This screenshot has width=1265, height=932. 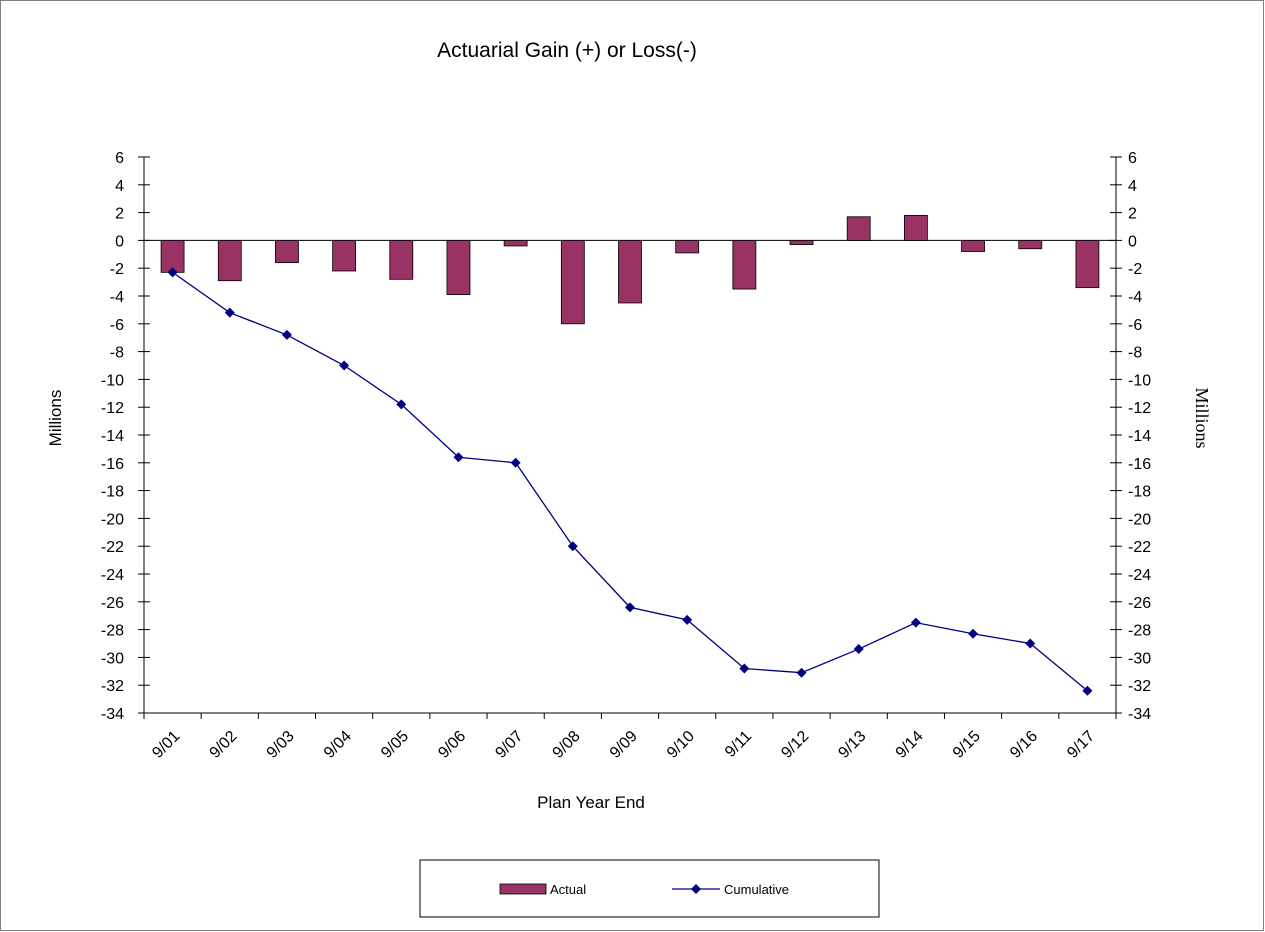 What do you see at coordinates (1132, 158) in the screenshot?
I see `y2-tick-label: 6` at bounding box center [1132, 158].